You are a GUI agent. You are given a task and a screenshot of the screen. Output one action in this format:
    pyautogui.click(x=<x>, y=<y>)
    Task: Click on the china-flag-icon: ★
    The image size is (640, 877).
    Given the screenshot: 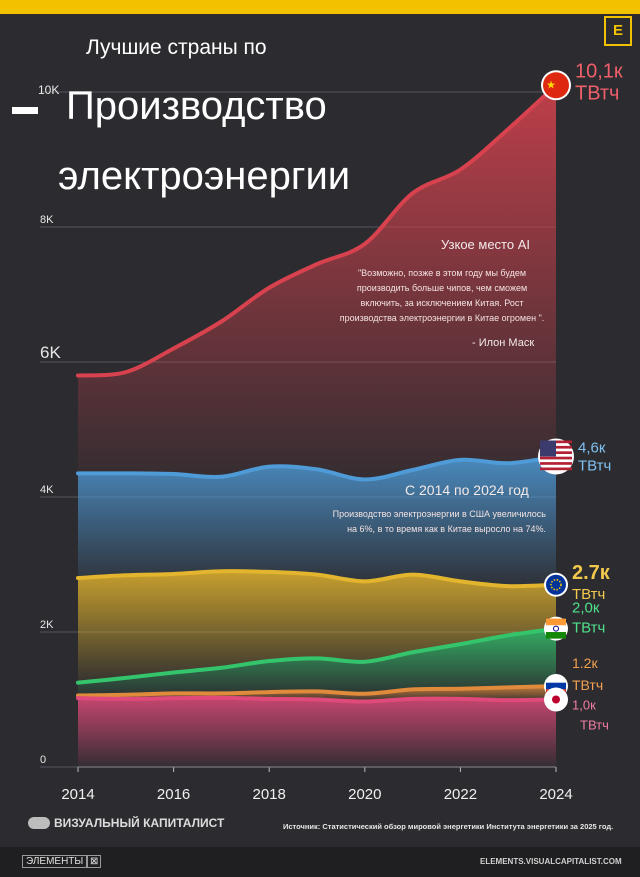 What is the action you would take?
    pyautogui.click(x=556, y=85)
    